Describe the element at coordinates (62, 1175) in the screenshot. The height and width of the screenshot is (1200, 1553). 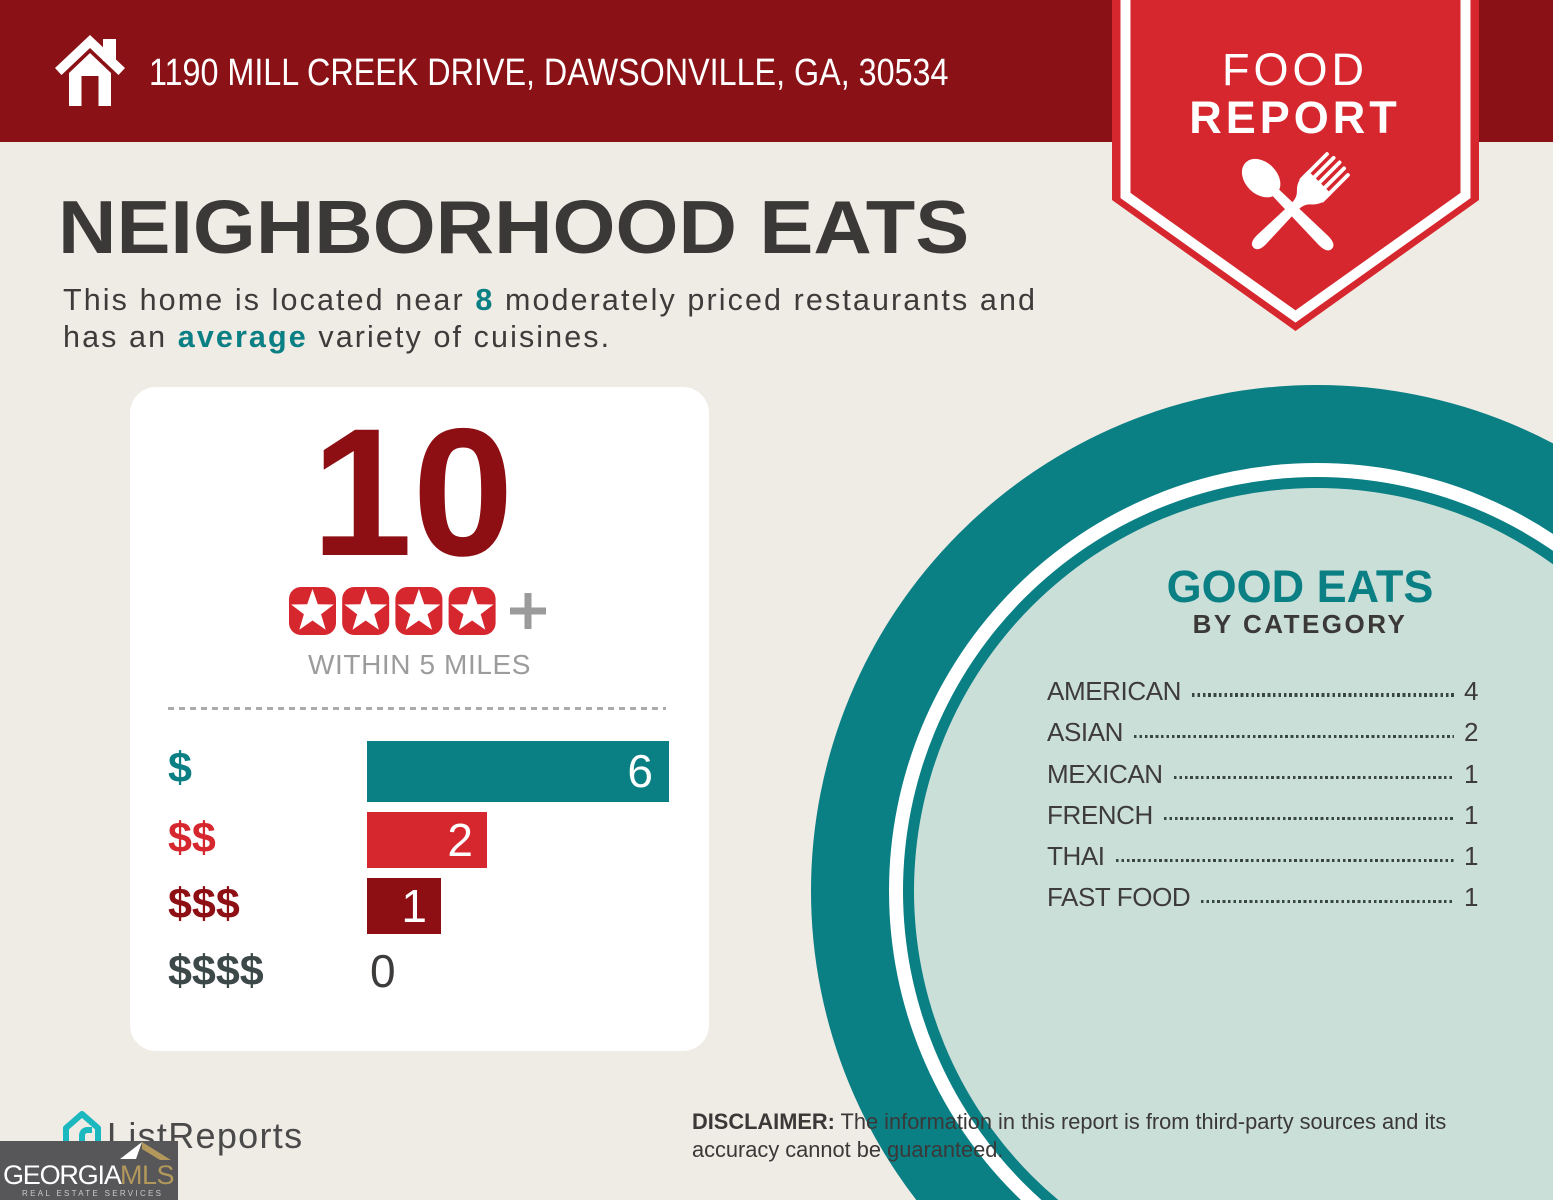
I see `svg-text: GEORGIA` at that location.